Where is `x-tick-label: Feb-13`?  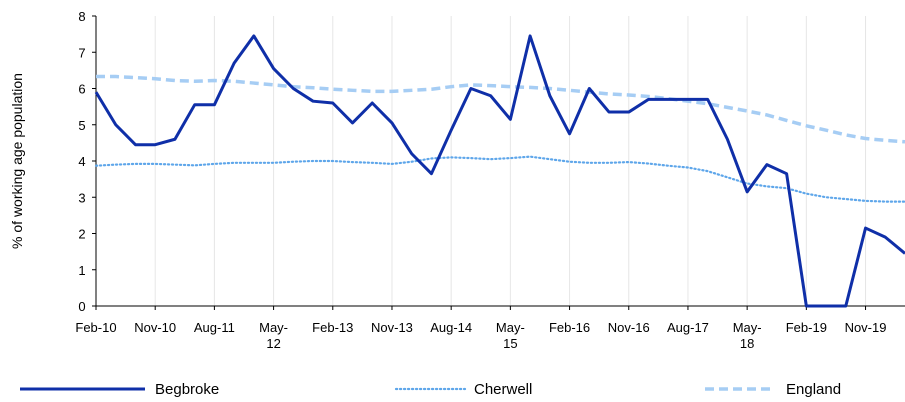 x-tick-label: Feb-13 is located at coordinates (332, 327).